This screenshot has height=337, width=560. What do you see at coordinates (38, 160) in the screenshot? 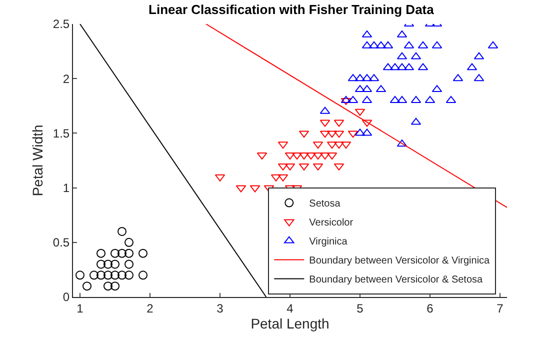
I see `y-axis-title: Petal Width` at bounding box center [38, 160].